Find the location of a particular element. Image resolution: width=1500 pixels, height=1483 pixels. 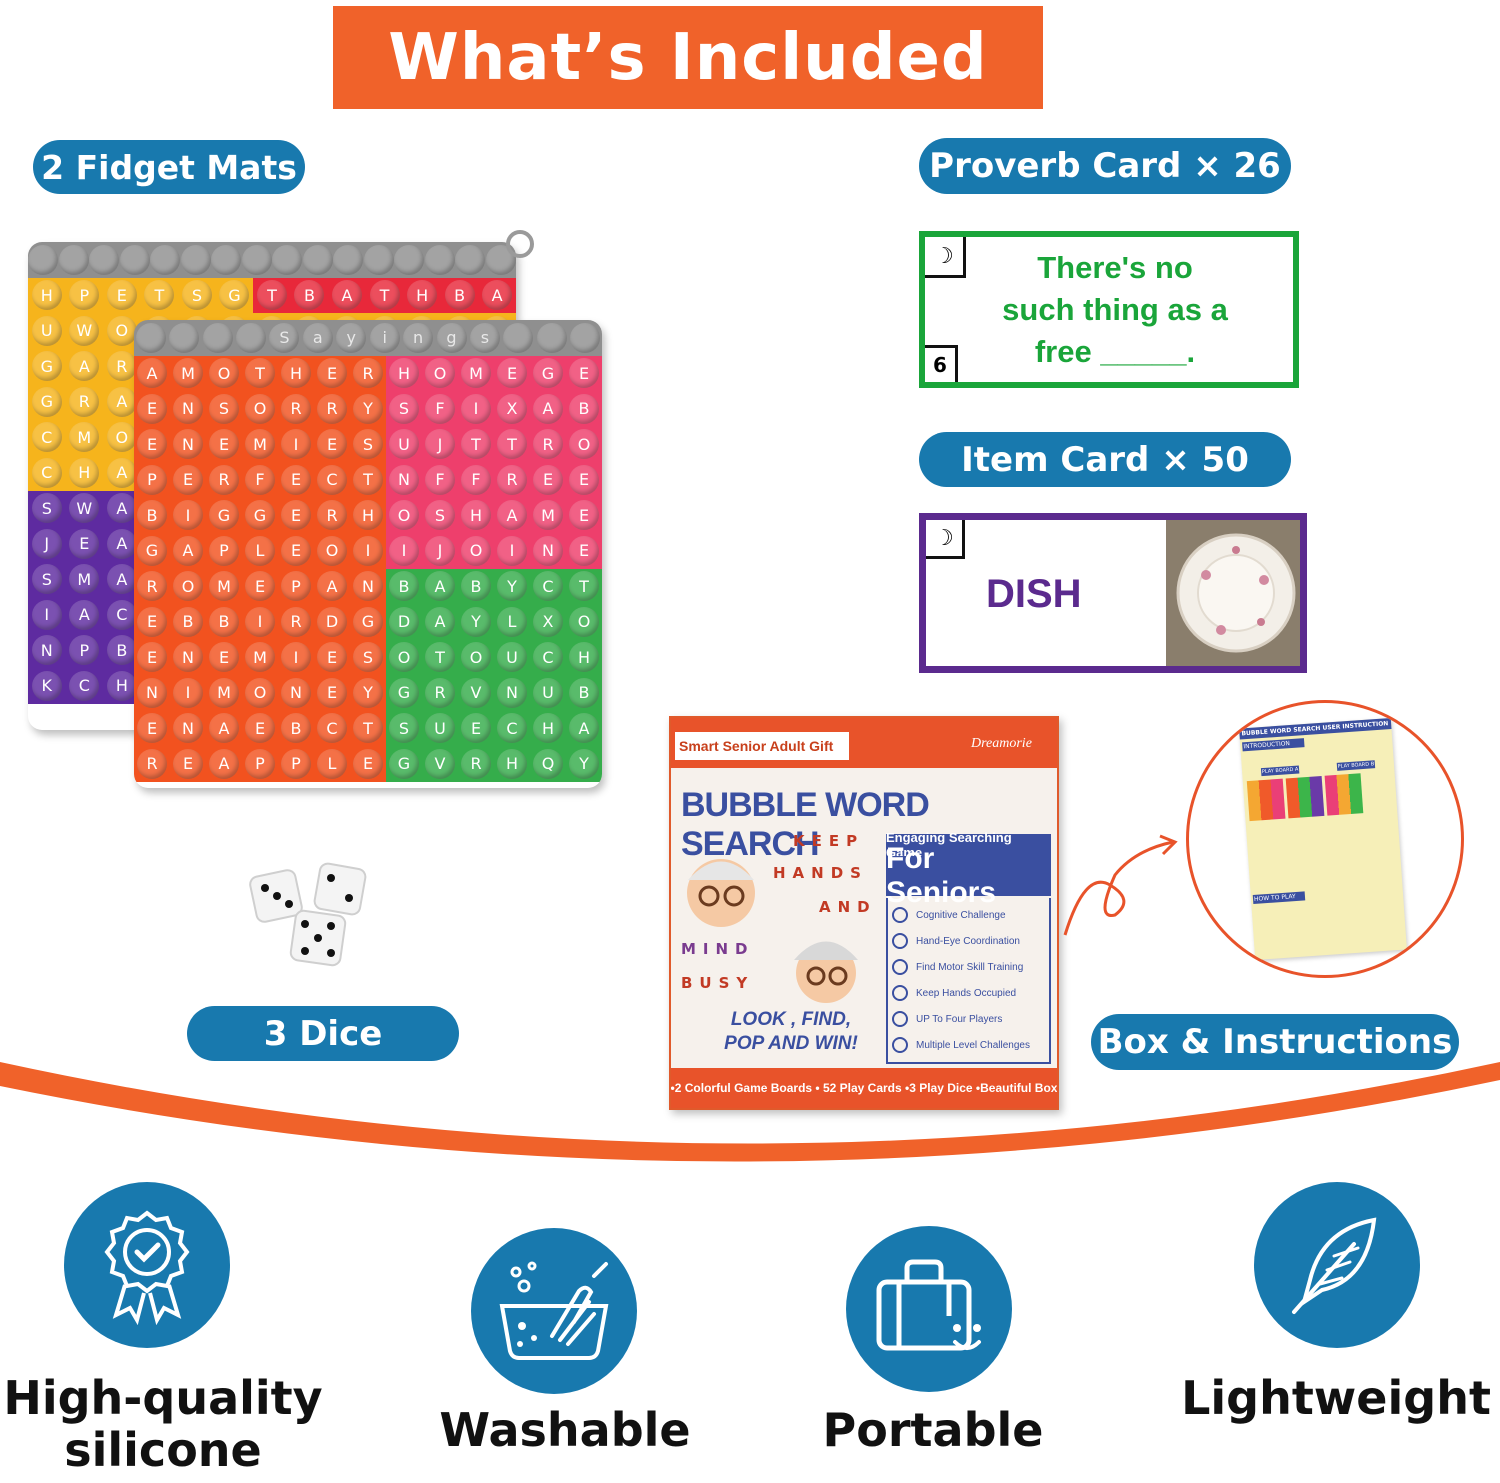

bubble: g is located at coordinates (451, 338).